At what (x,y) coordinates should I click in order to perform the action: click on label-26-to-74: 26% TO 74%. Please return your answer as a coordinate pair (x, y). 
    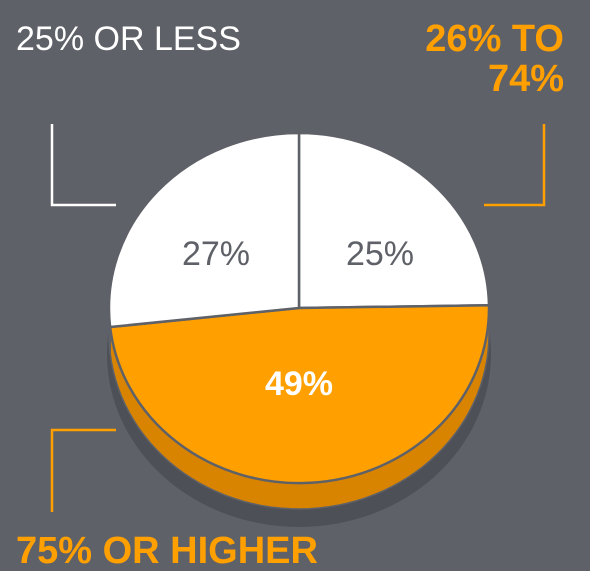
    Looking at the image, I should click on (494, 59).